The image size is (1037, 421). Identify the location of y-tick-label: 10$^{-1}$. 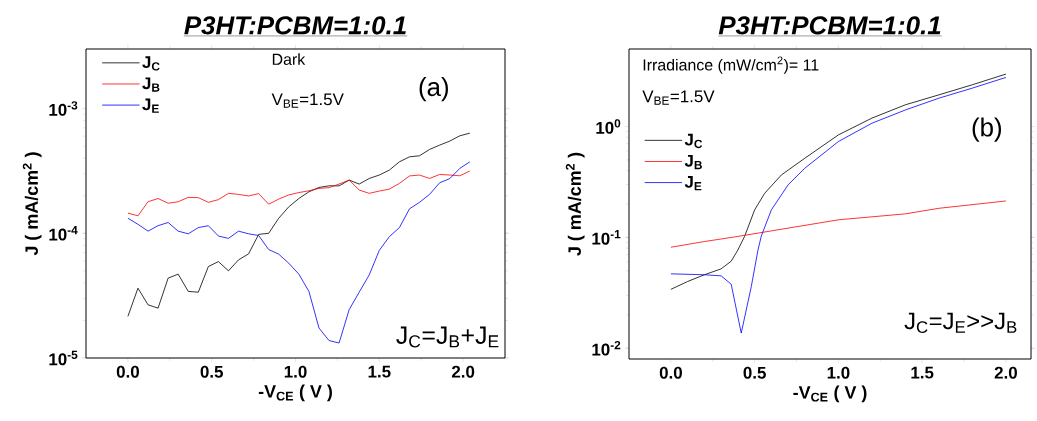
(606, 237).